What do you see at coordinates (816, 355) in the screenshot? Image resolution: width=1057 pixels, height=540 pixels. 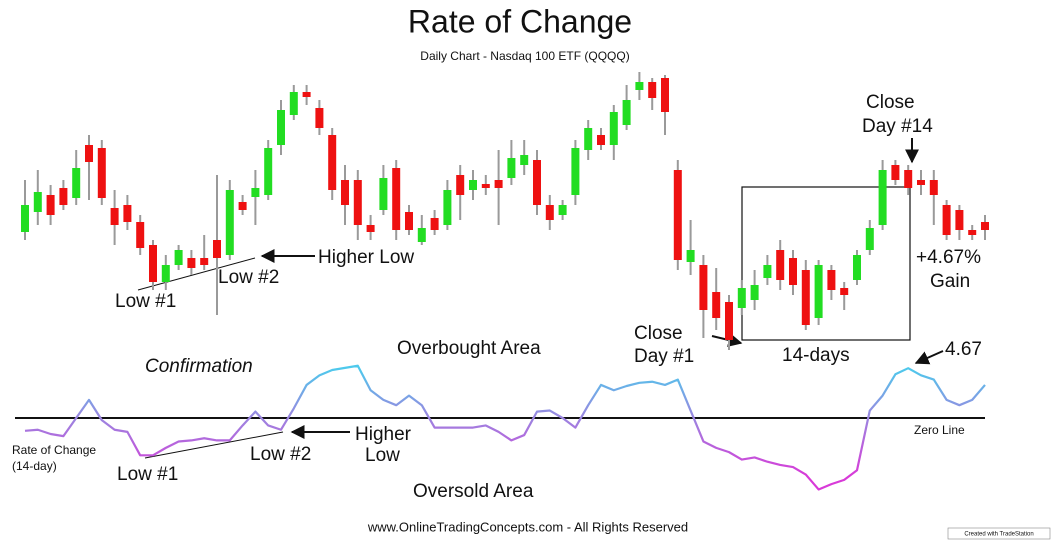 I see `annotation: 14-days` at bounding box center [816, 355].